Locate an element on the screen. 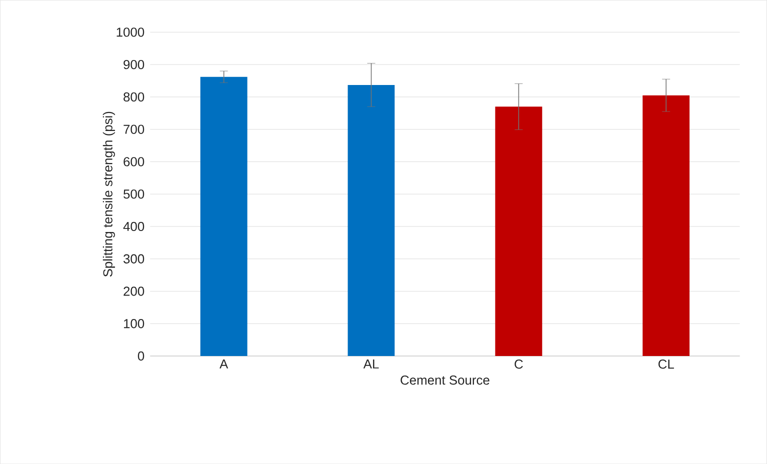 This screenshot has height=464, width=767. y-tick-label: 200 is located at coordinates (134, 291).